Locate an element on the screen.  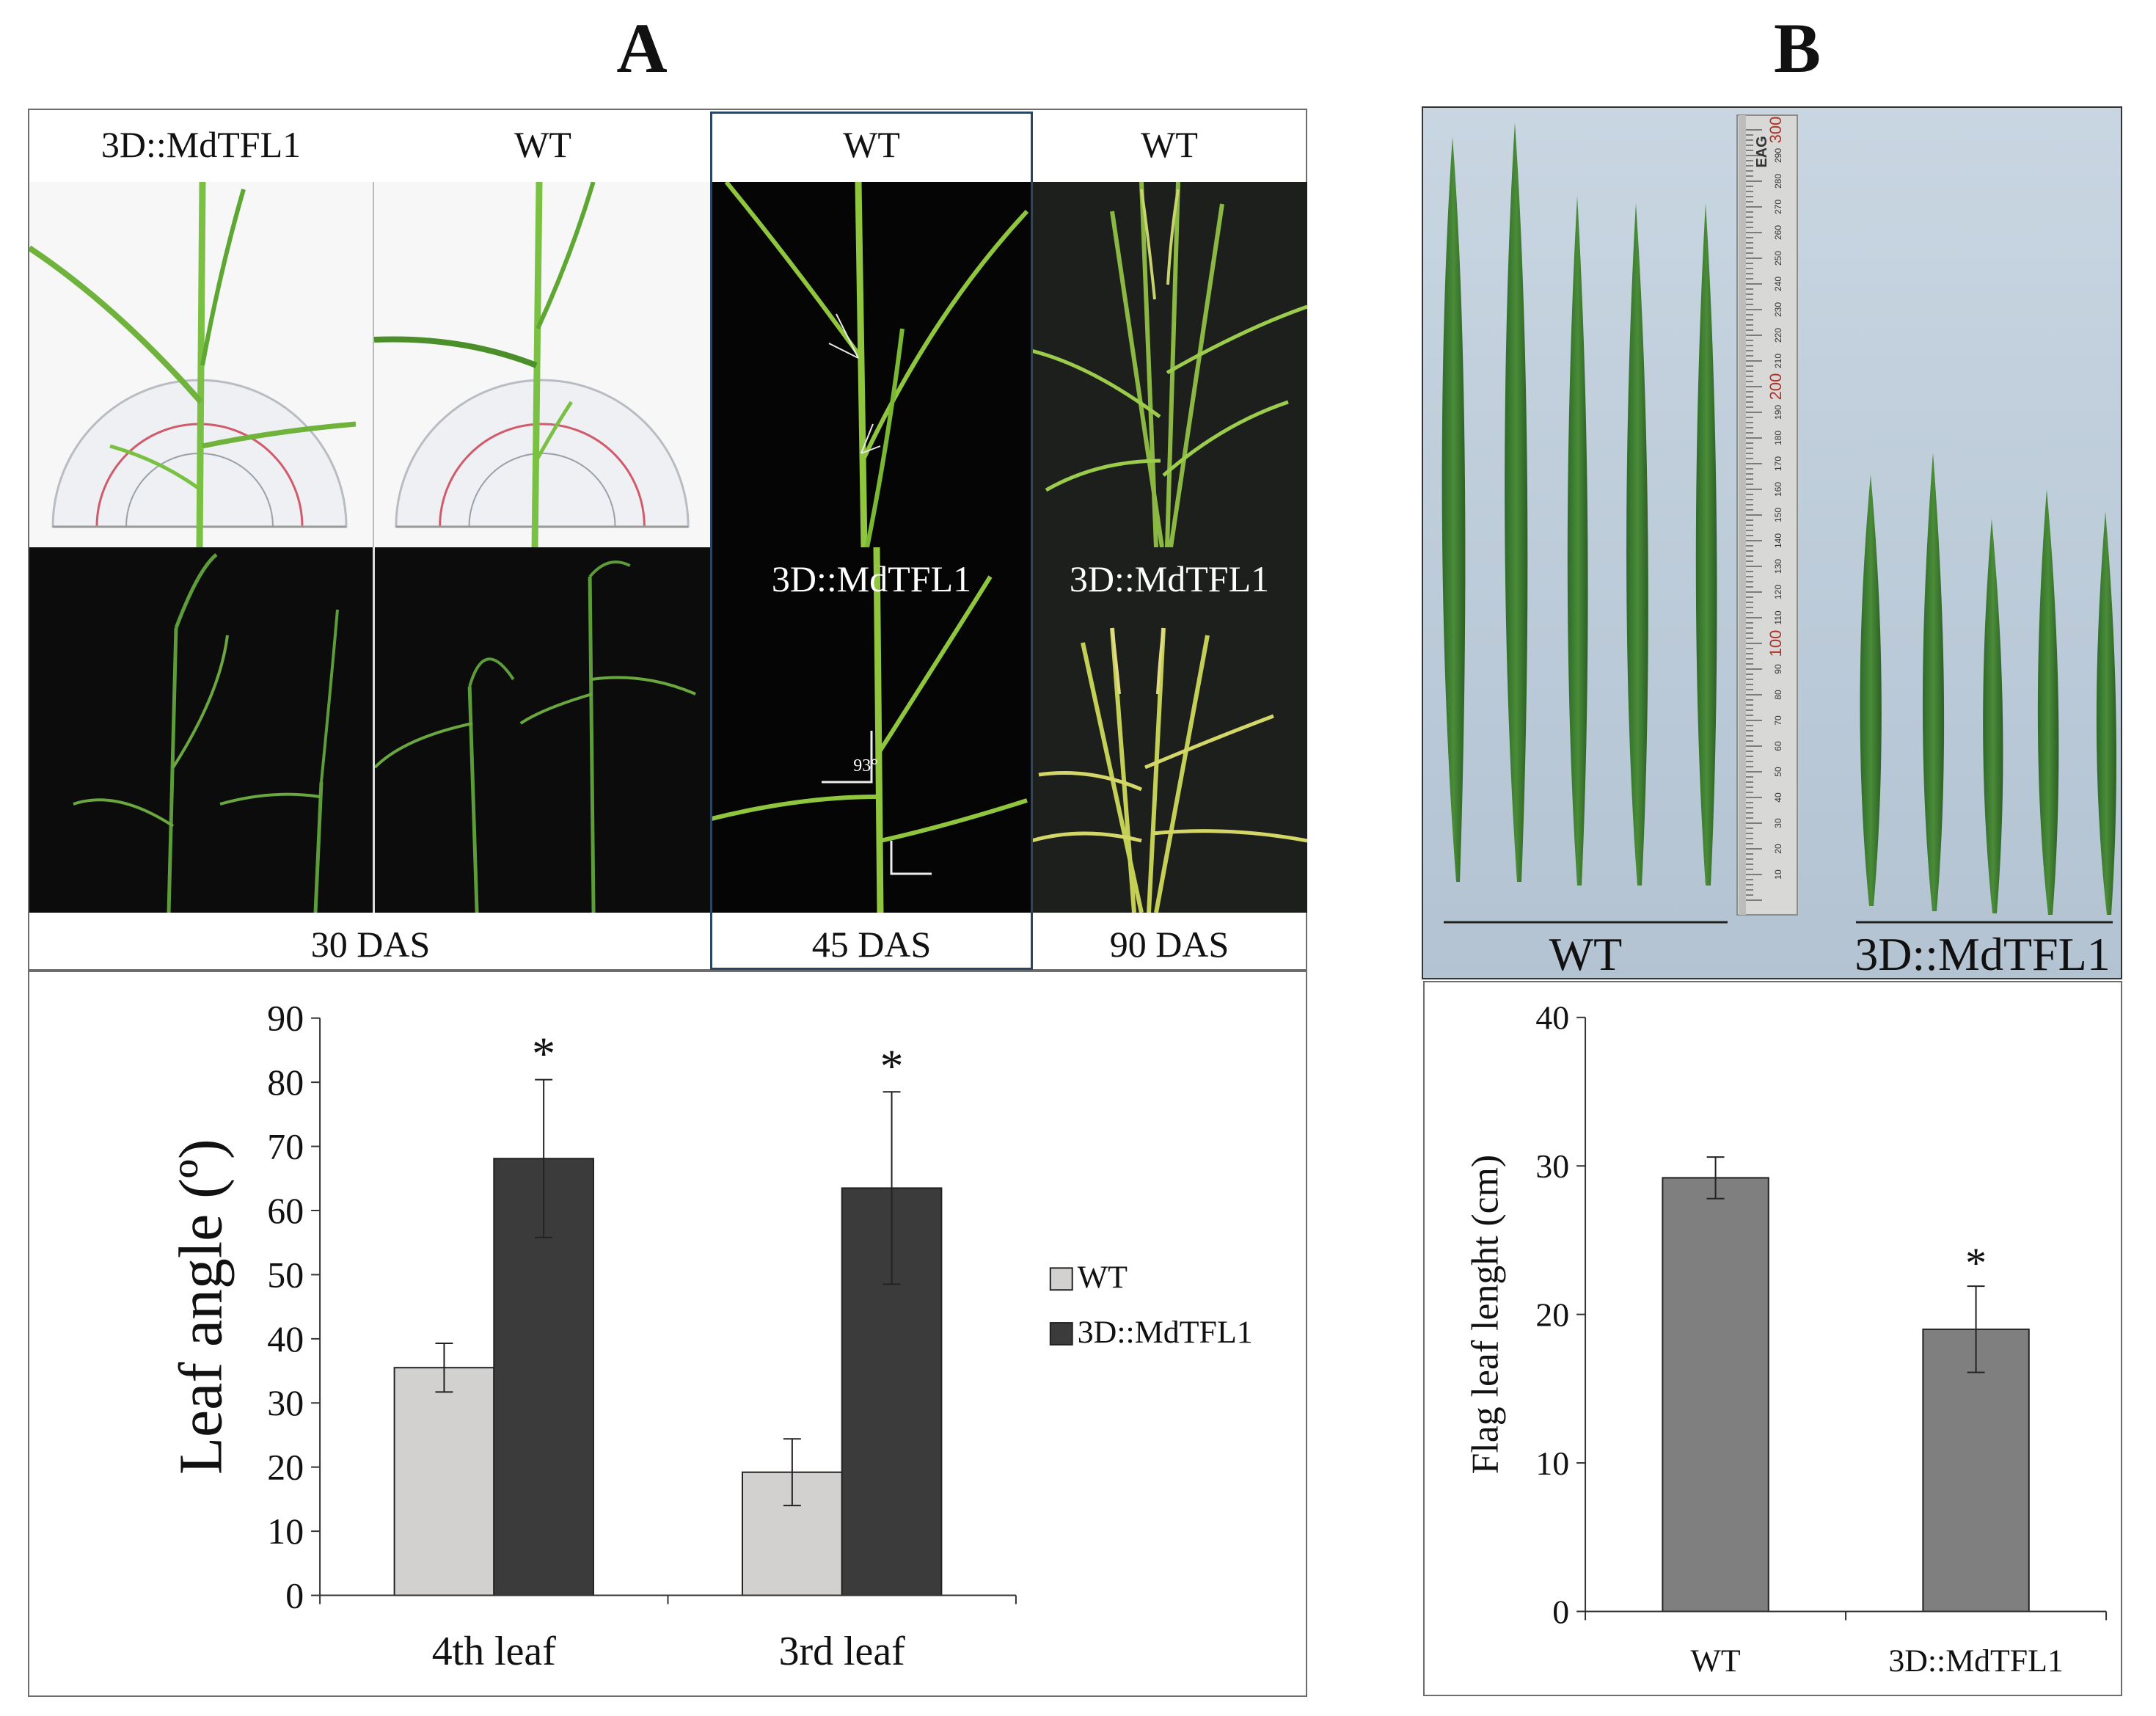
photo-transgenic-30das is located at coordinates (201, 730).